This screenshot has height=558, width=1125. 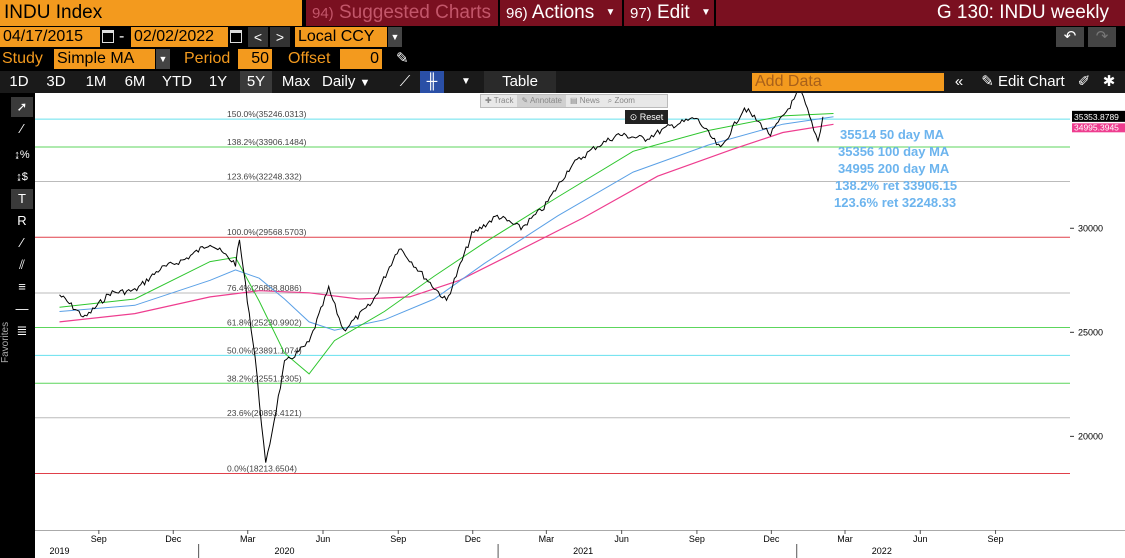 I want to click on timeframe-1d: 1D, so click(x=19, y=81).